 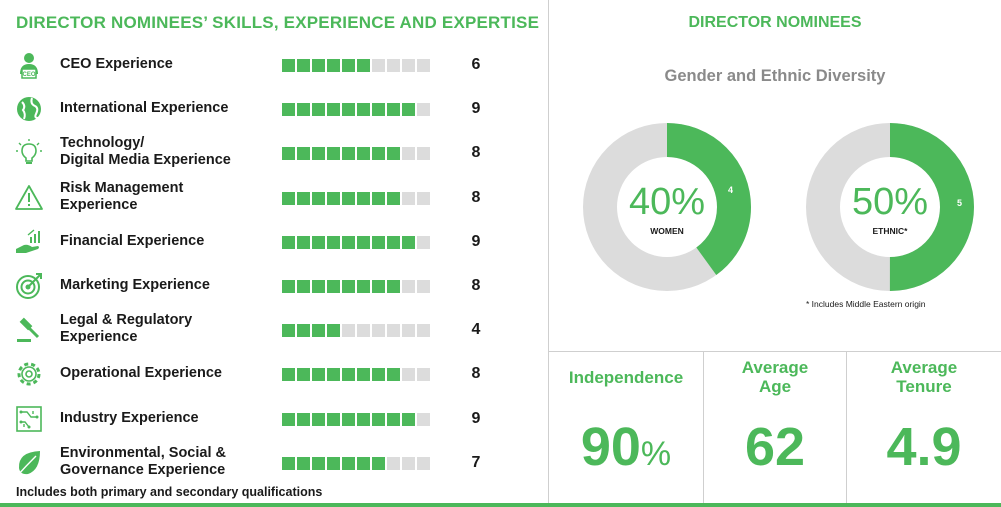 I want to click on donut-percent: 40%, so click(x=667, y=202).